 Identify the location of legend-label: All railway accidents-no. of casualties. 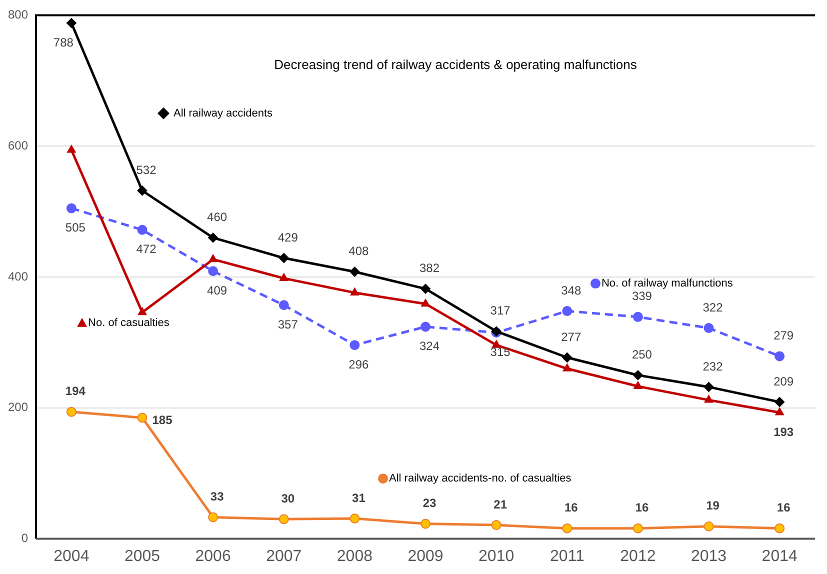
(480, 478).